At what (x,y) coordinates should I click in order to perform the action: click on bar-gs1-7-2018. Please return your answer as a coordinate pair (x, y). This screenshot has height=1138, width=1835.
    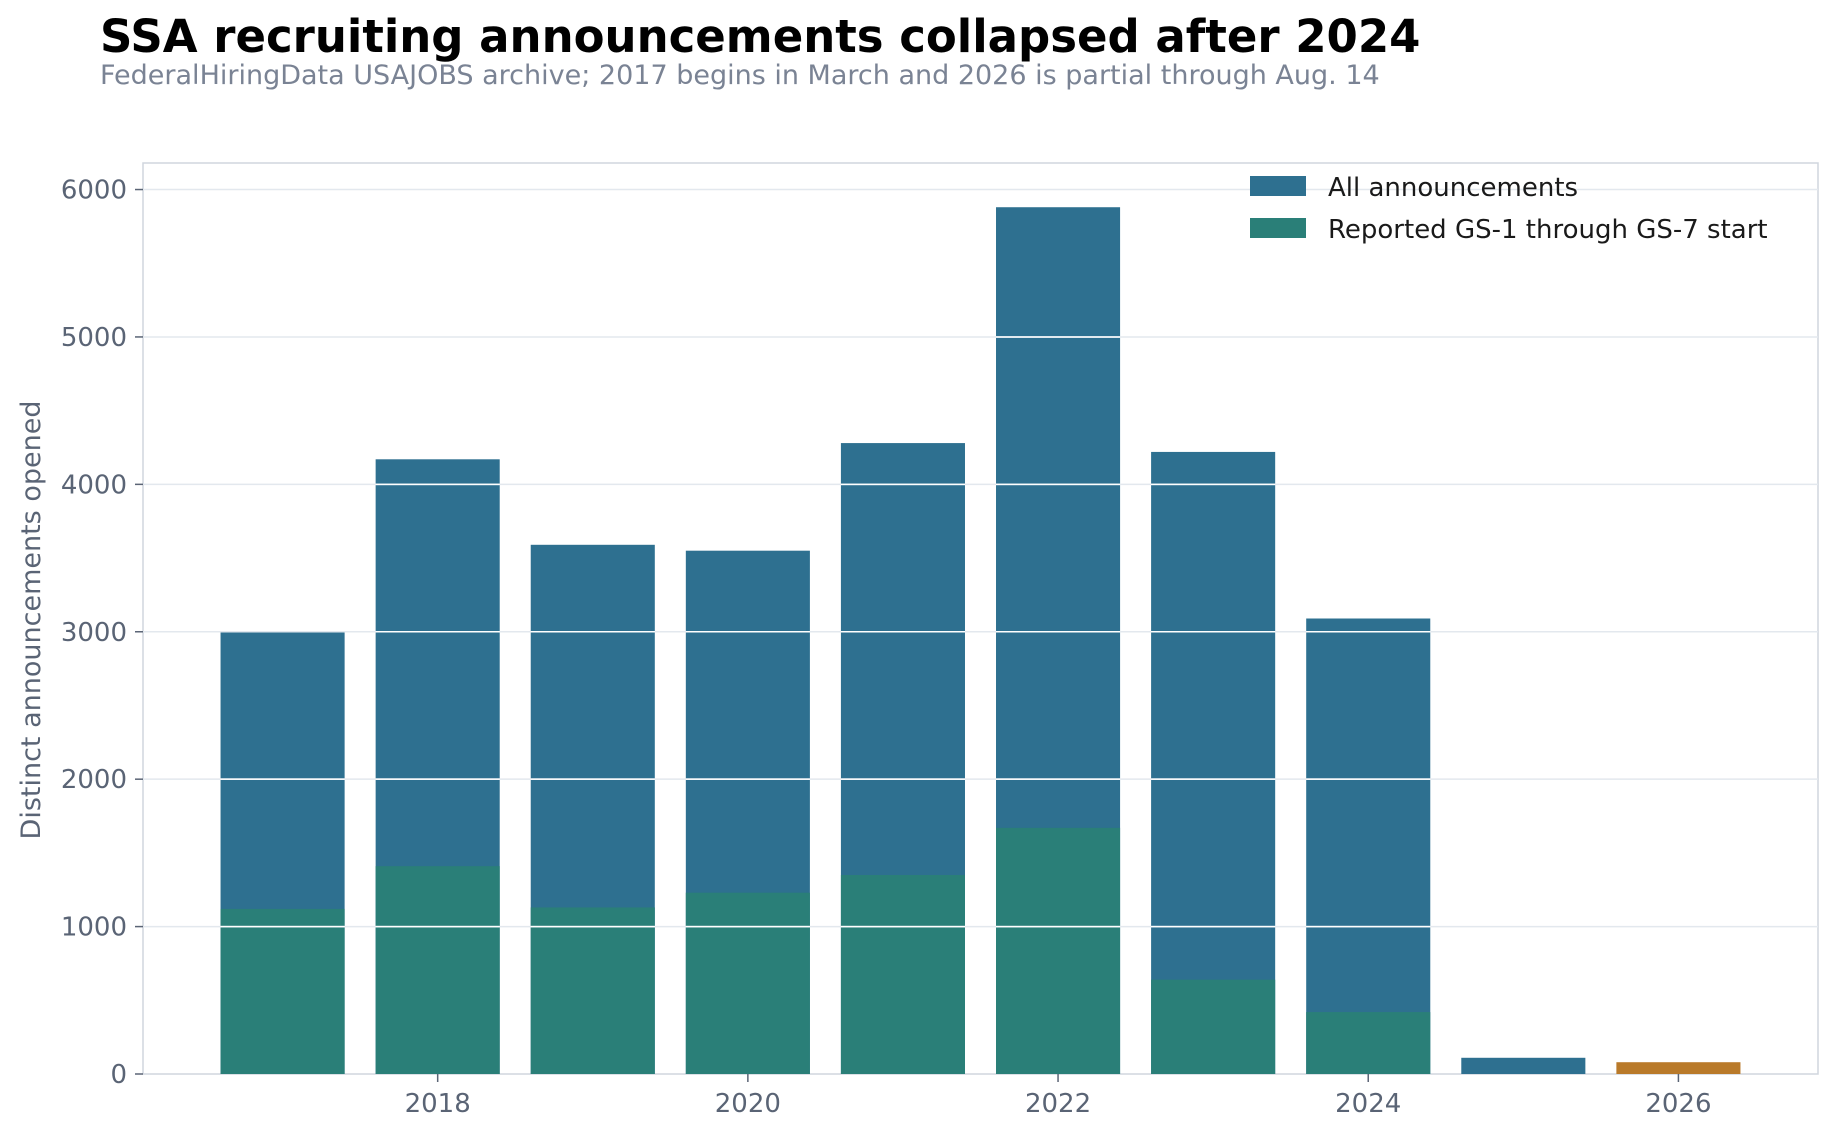
    Looking at the image, I should click on (437, 970).